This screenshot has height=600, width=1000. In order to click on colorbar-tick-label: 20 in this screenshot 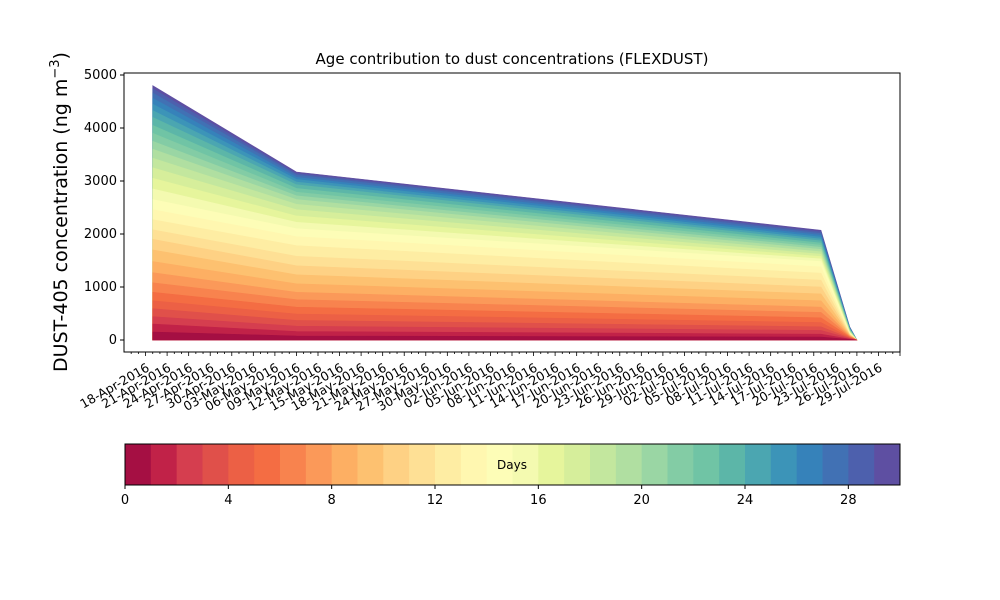, I will do `click(641, 500)`.